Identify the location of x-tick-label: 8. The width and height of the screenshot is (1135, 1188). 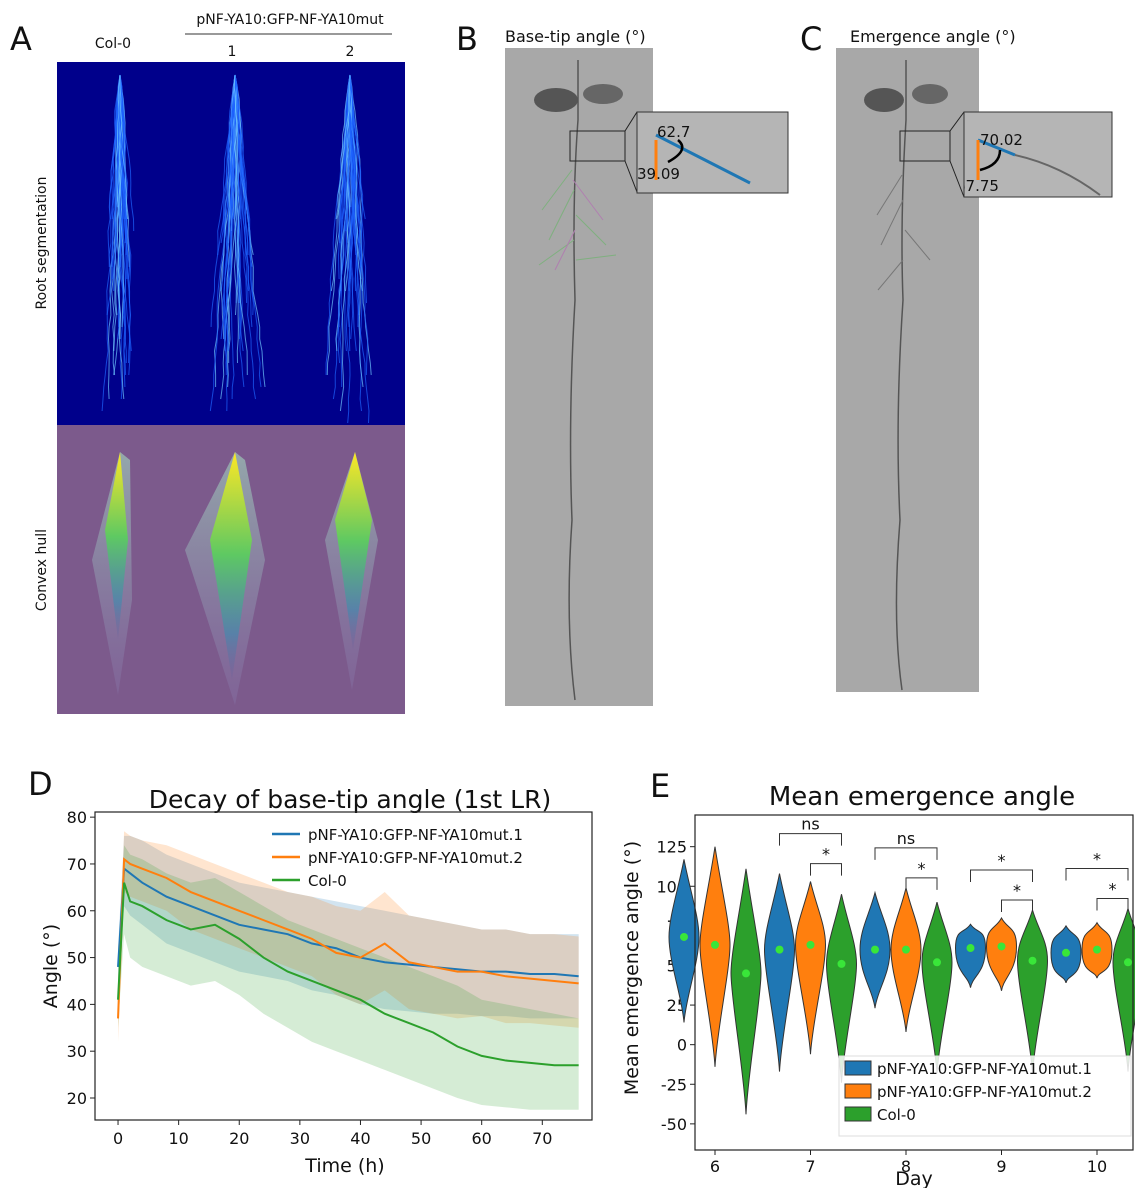
(906, 1166).